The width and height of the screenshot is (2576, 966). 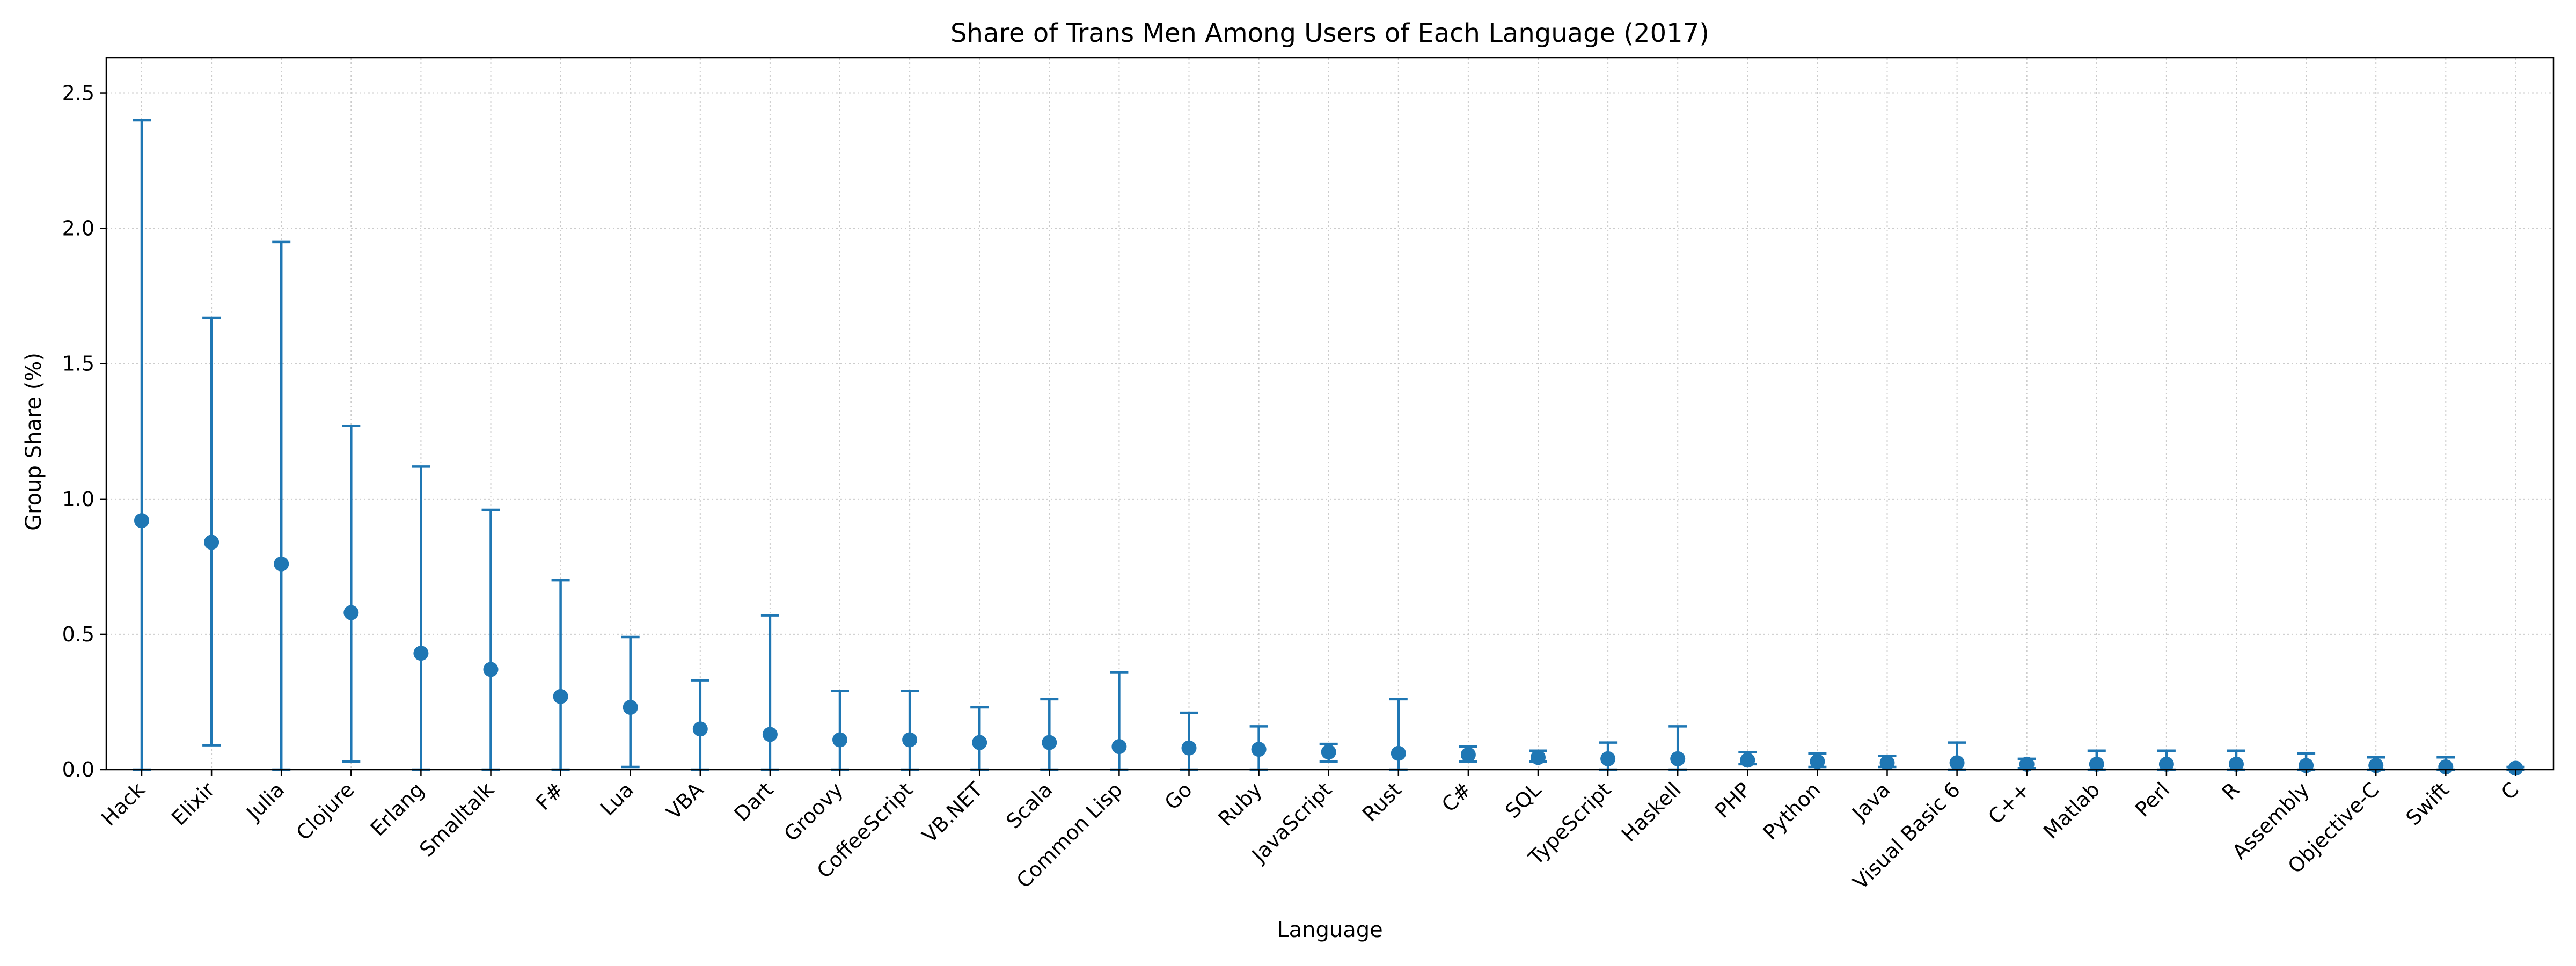 What do you see at coordinates (1732, 800) in the screenshot?
I see `x-tick-label: PHP` at bounding box center [1732, 800].